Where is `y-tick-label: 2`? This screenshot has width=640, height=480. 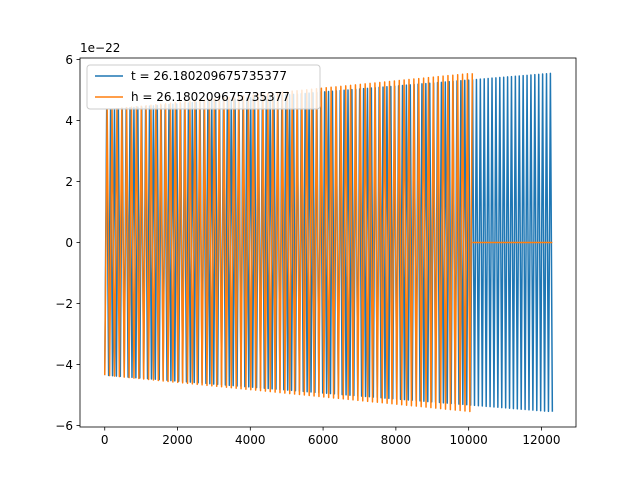
y-tick-label: 2 is located at coordinates (69, 182).